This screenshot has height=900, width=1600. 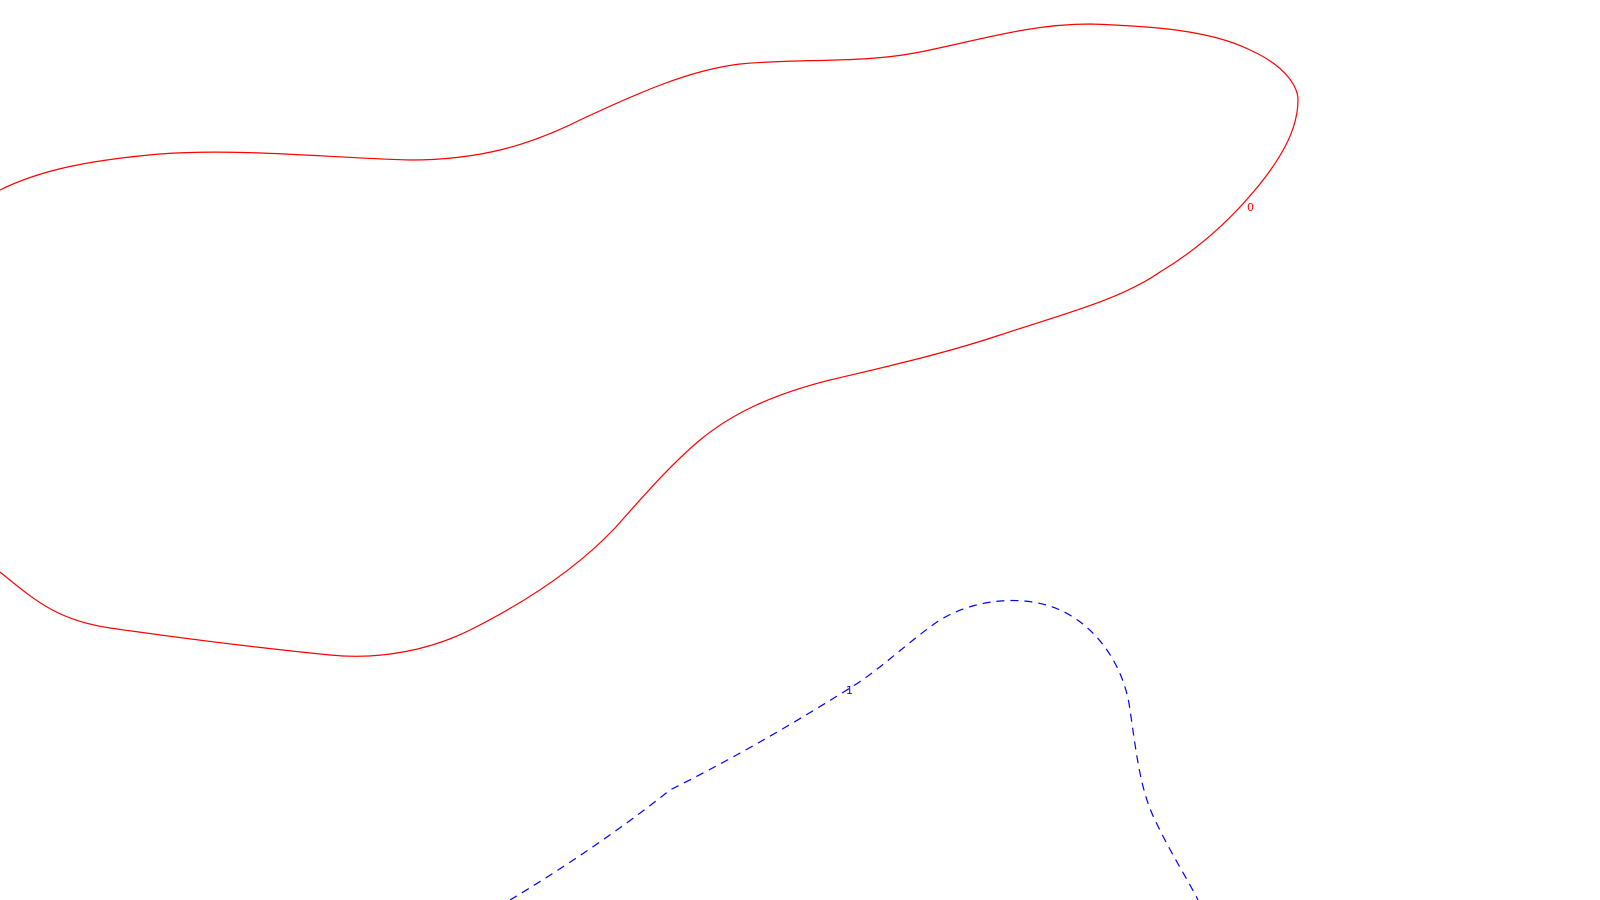 What do you see at coordinates (1250, 207) in the screenshot?
I see `contour-label-0: 0` at bounding box center [1250, 207].